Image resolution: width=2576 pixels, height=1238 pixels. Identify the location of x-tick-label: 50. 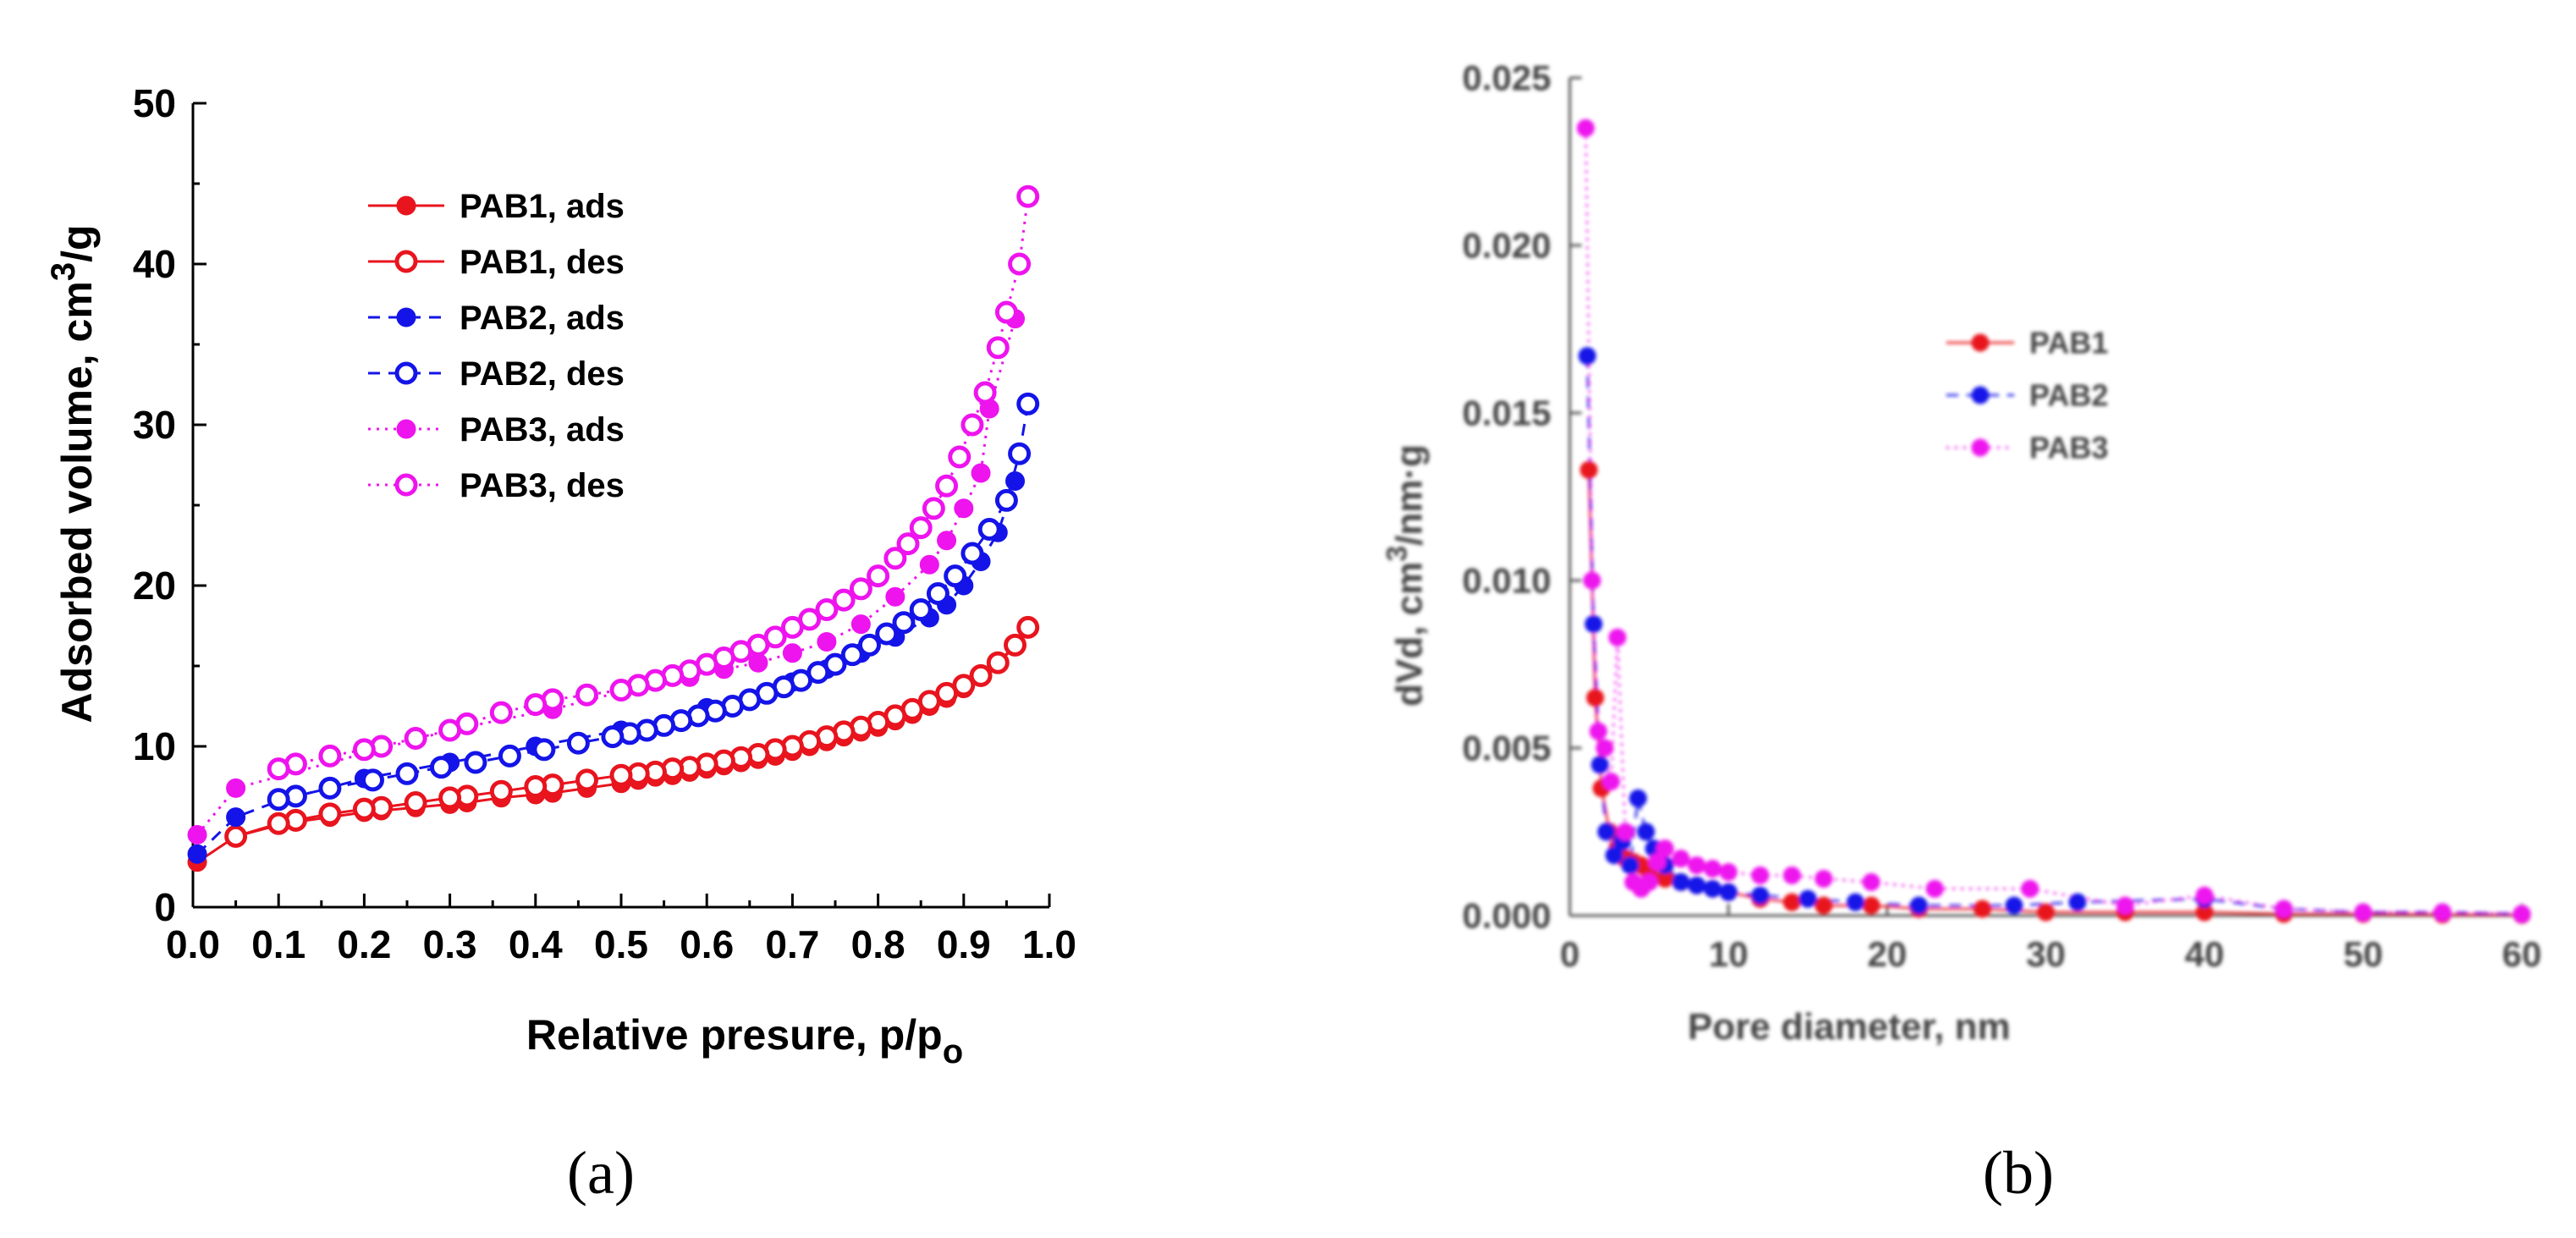
(2363, 954).